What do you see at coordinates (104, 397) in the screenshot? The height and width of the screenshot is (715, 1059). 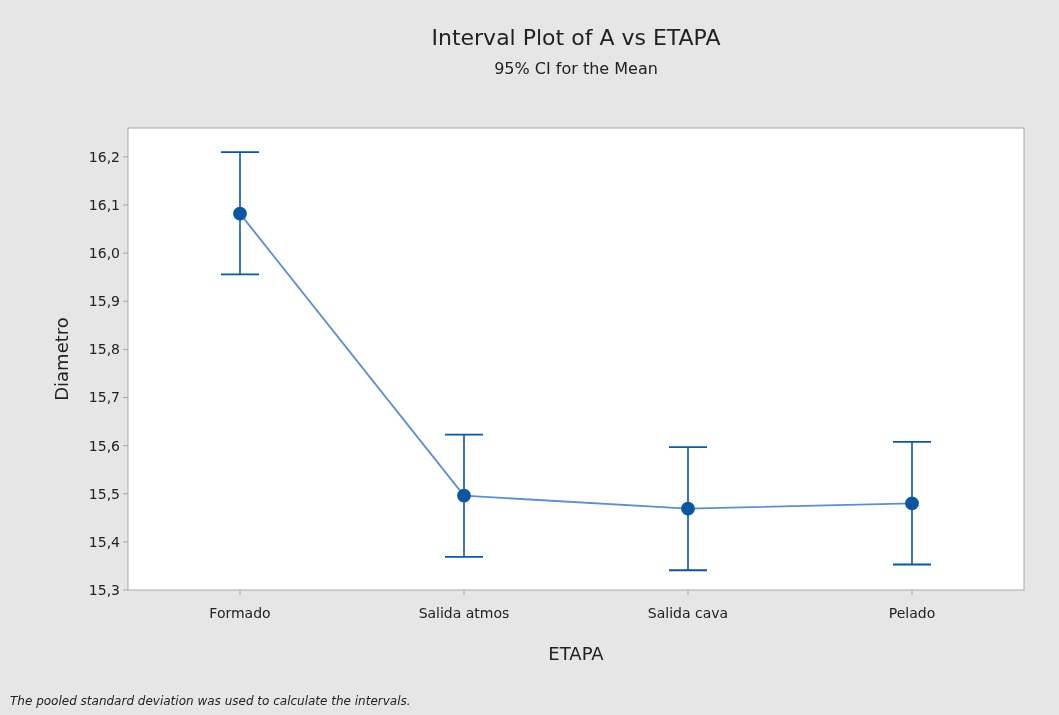 I see `y-tick-label: 15,7` at bounding box center [104, 397].